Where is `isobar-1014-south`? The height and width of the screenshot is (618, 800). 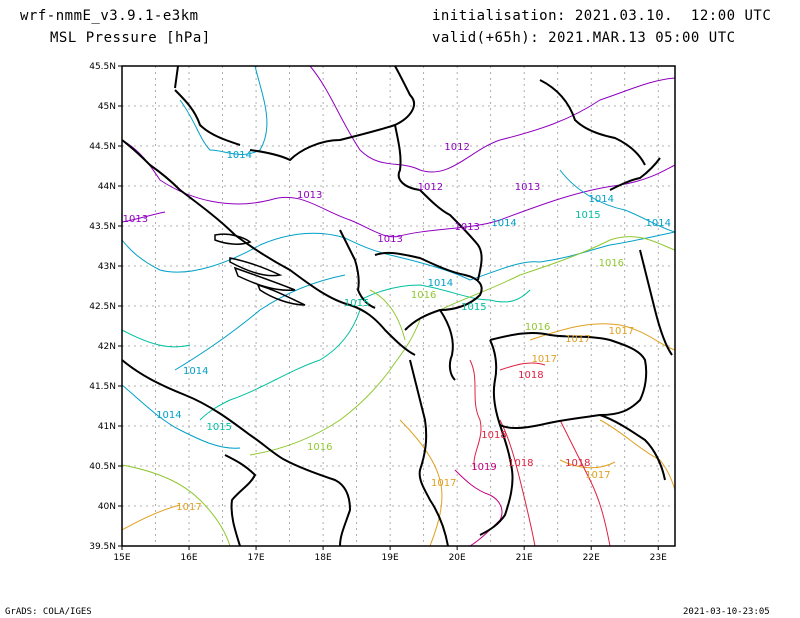
isobar-1014-south is located at coordinates (181, 416).